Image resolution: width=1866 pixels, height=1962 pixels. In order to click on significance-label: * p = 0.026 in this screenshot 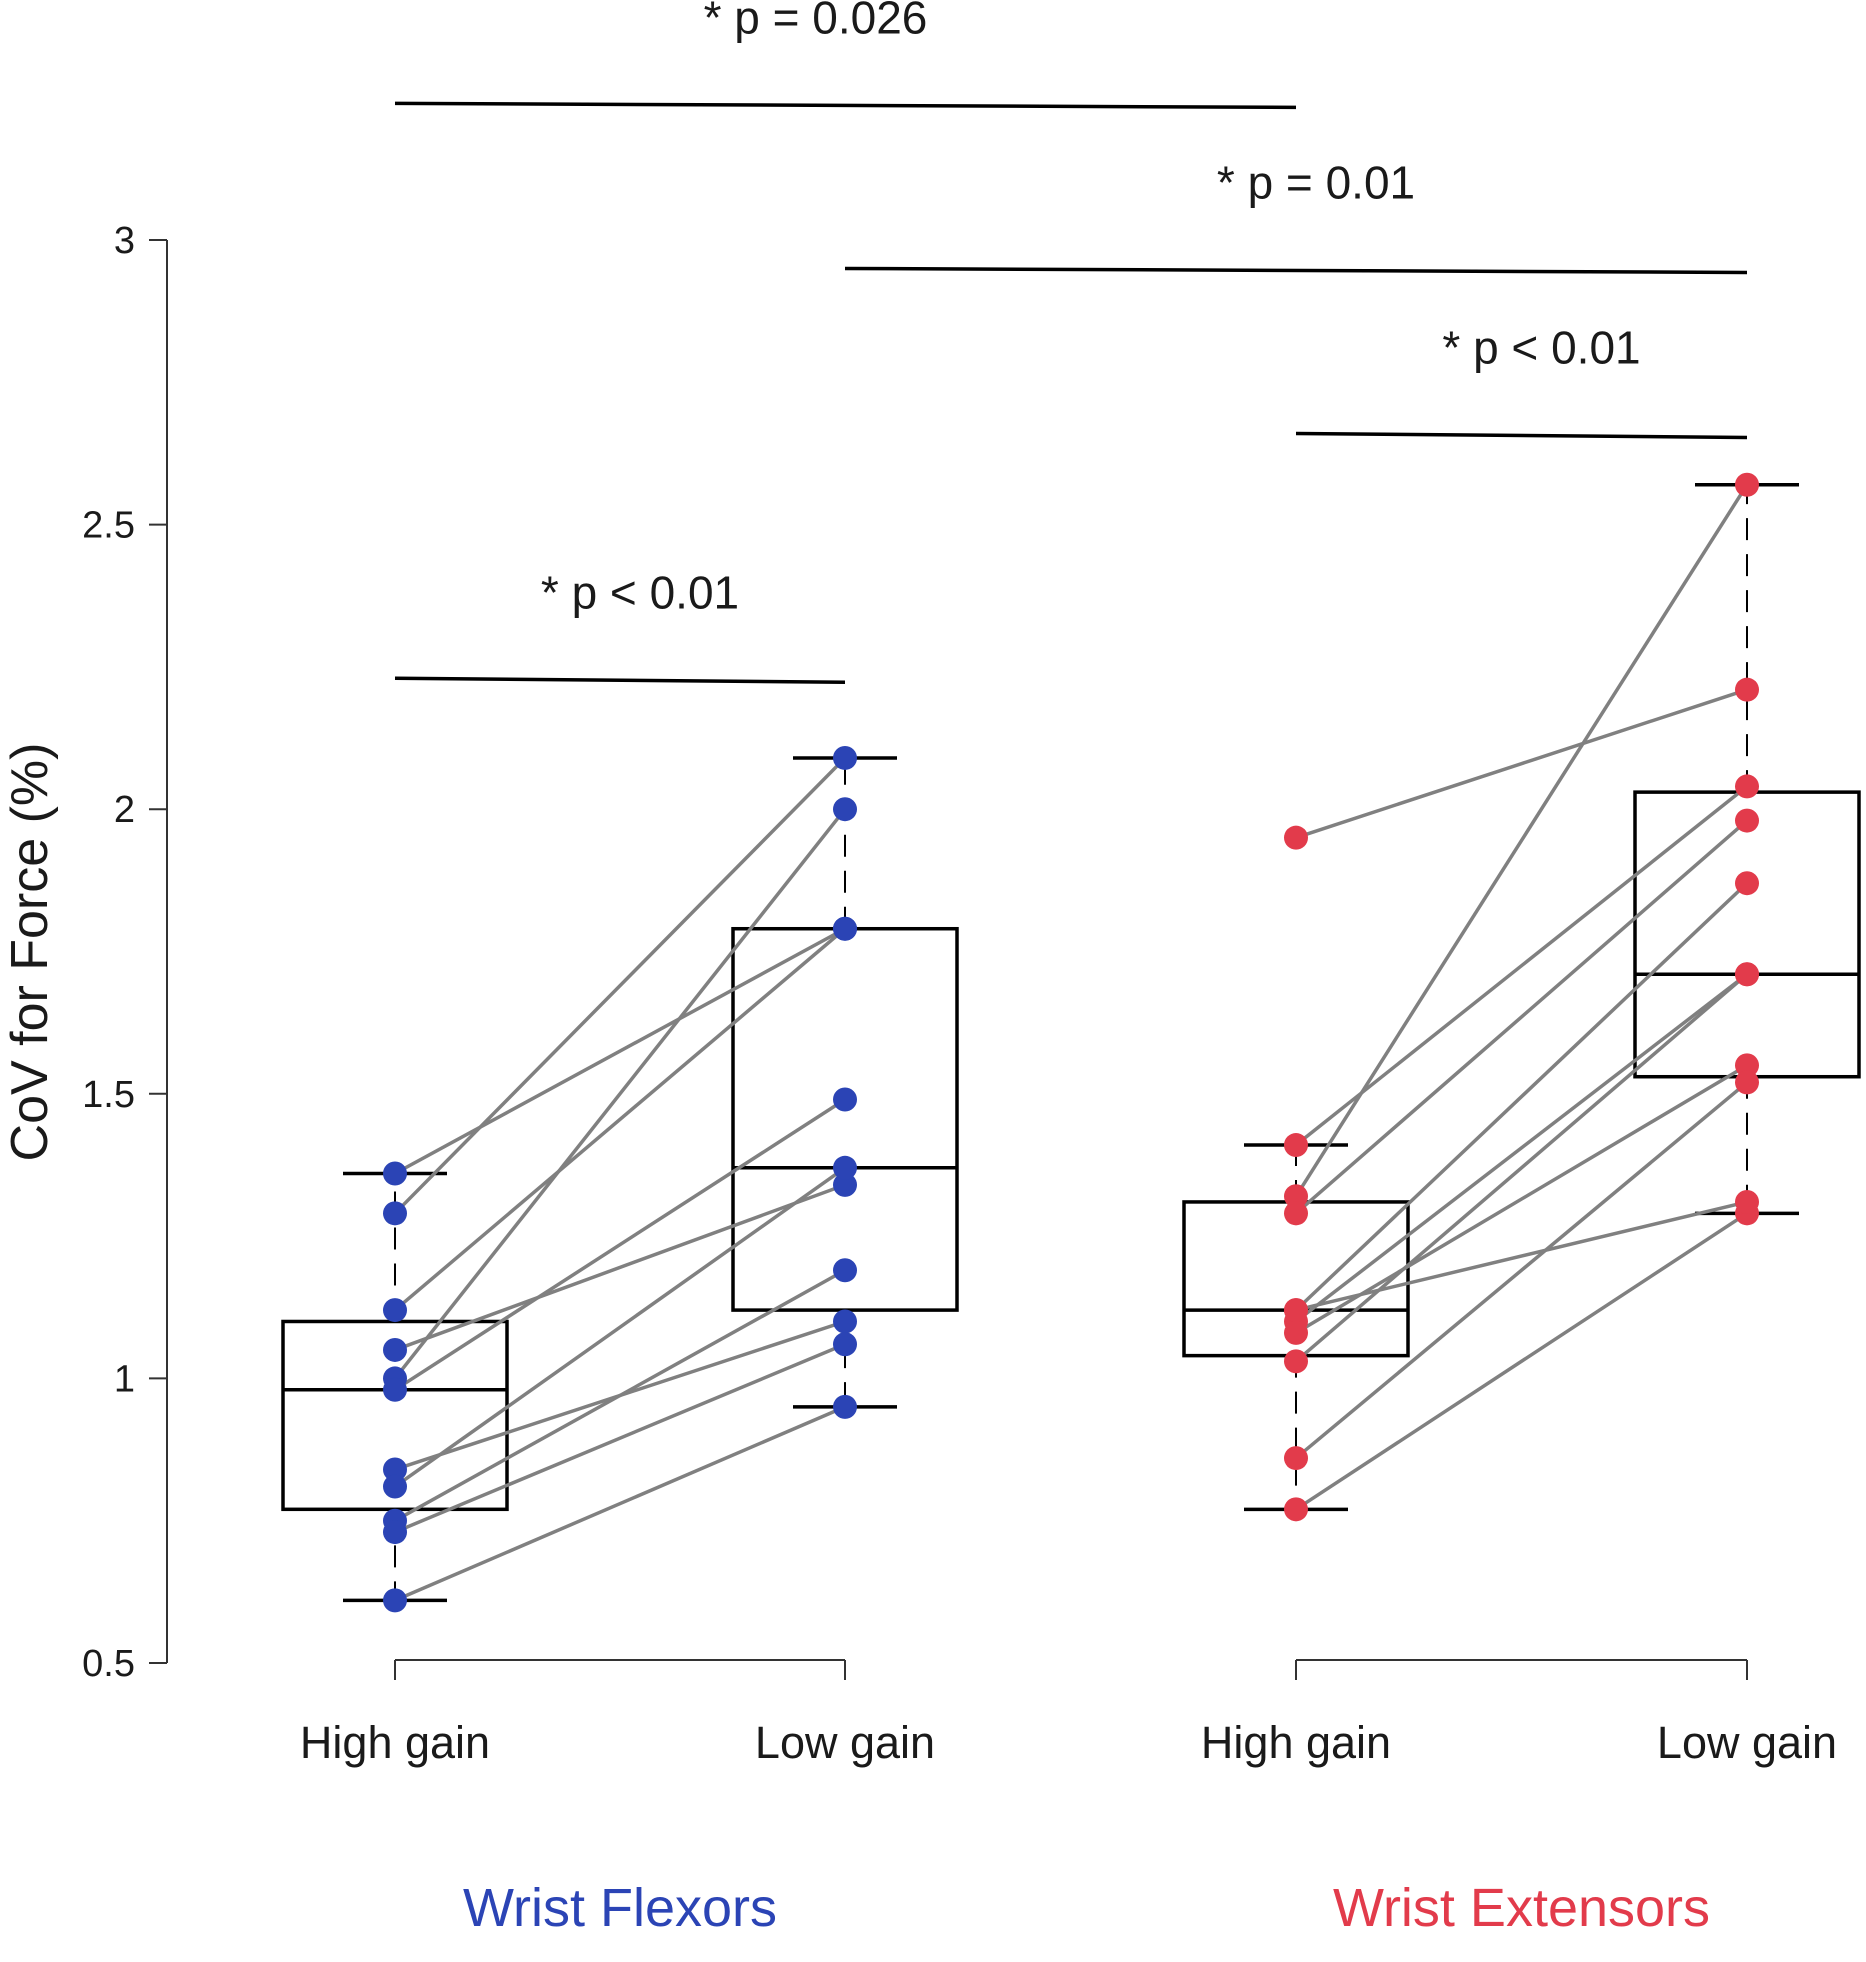, I will do `click(816, 21)`.